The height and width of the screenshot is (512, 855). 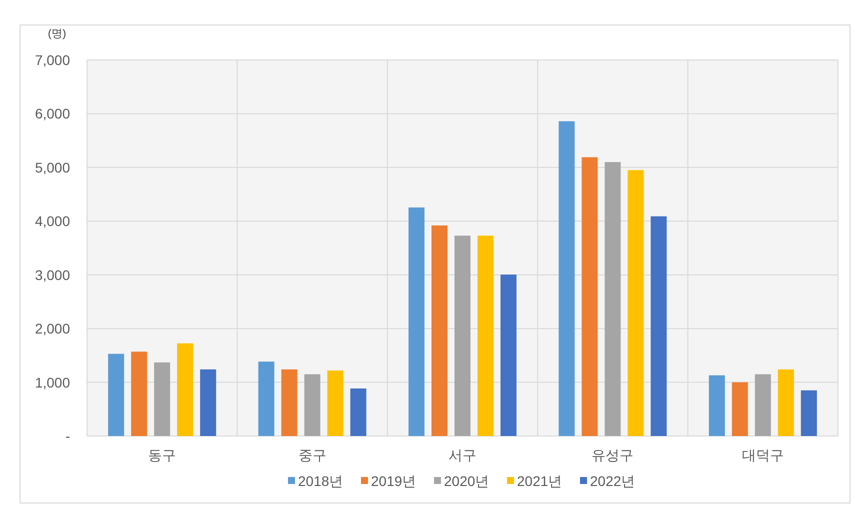 What do you see at coordinates (462, 455) in the screenshot?
I see `x-tick-label: 서구` at bounding box center [462, 455].